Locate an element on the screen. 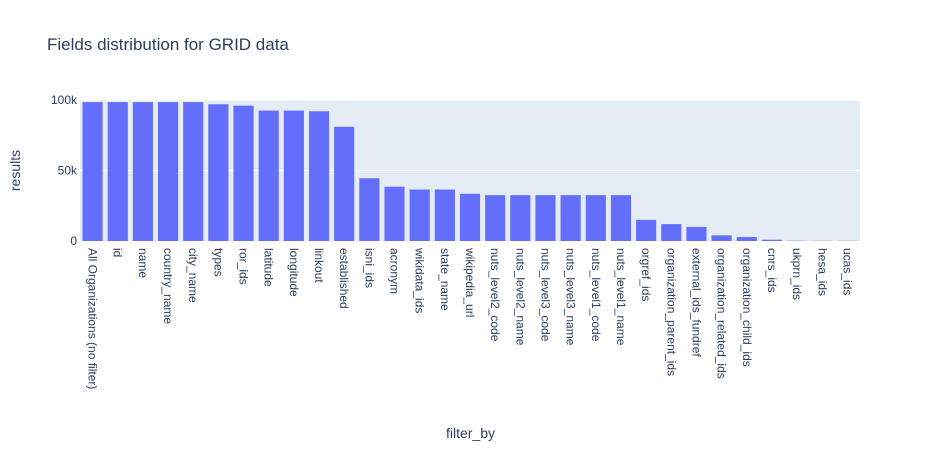 This screenshot has width=941, height=450. x-tick-label: nuts_level2_code is located at coordinates (495, 295).